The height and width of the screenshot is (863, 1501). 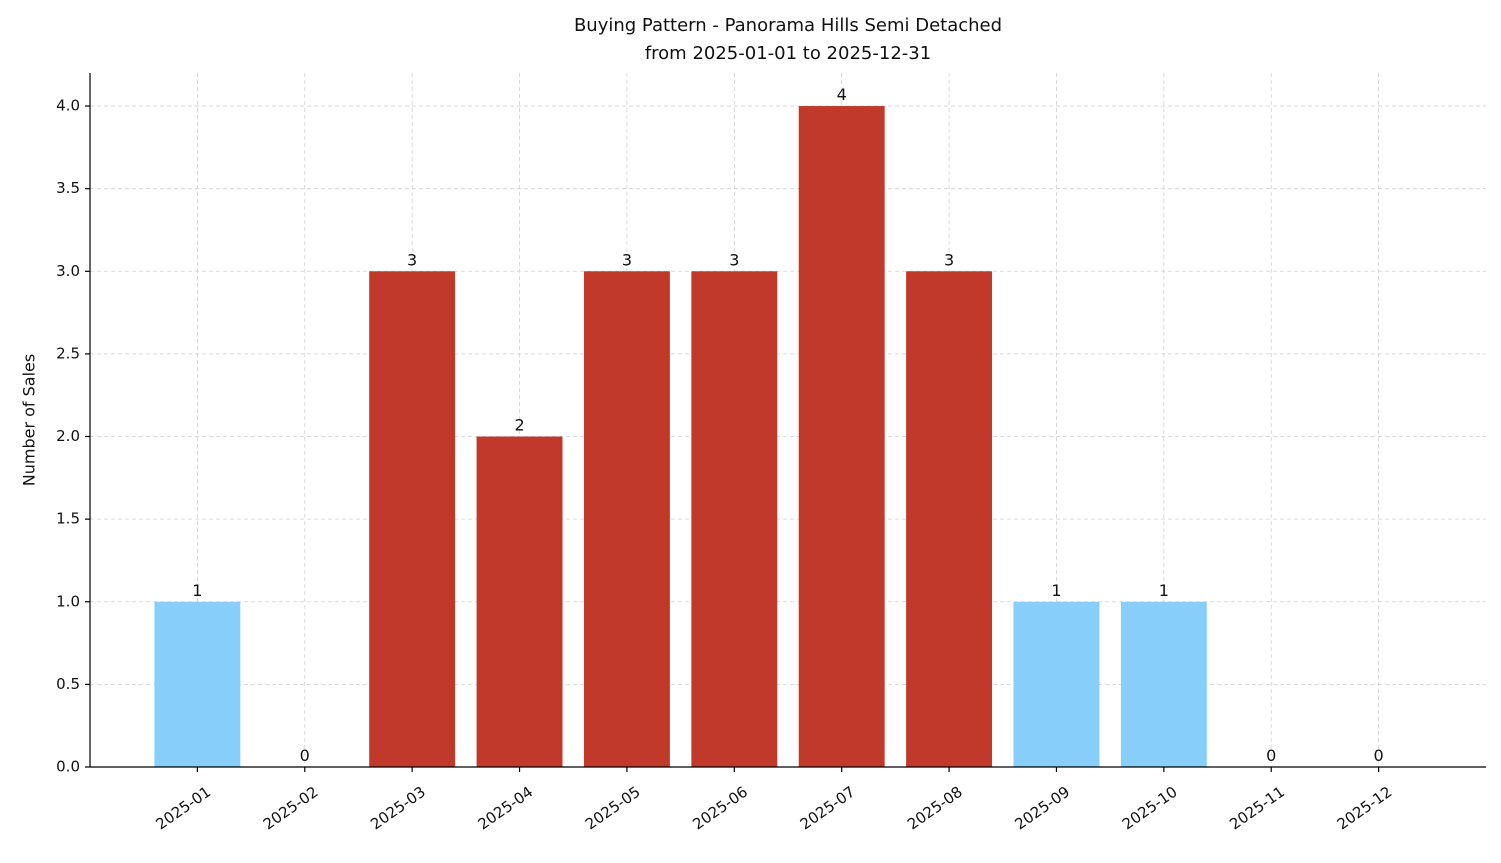 I want to click on chart-subtitle: from 2025-01-01 to 2025-12-31, so click(x=788, y=53).